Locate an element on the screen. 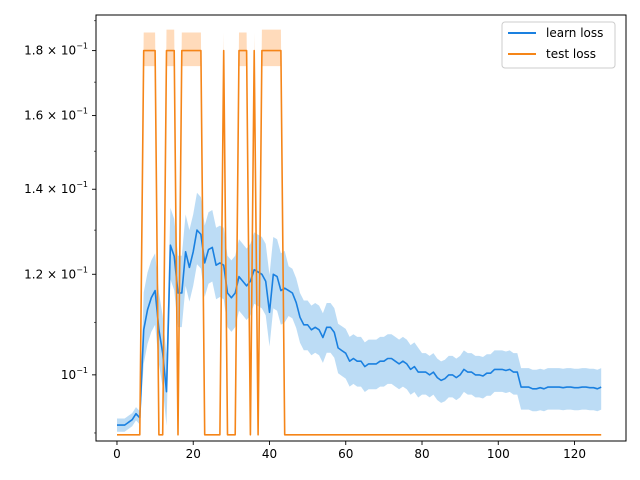 This screenshot has height=480, width=640. x-tick-label: 20 is located at coordinates (193, 454).